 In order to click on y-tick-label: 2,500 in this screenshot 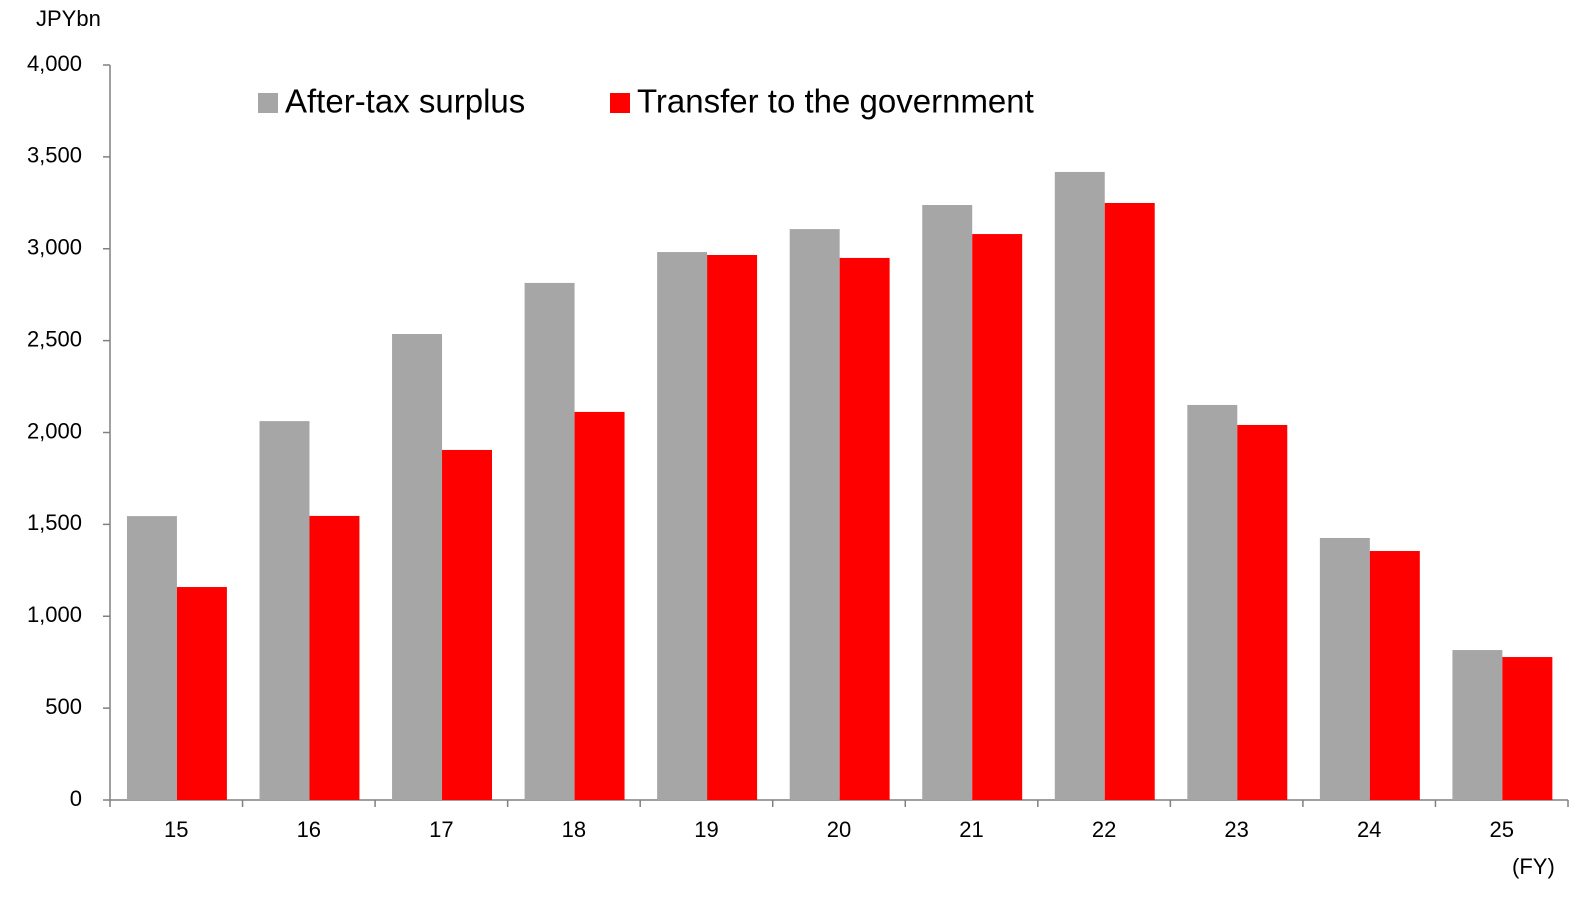, I will do `click(54, 338)`.